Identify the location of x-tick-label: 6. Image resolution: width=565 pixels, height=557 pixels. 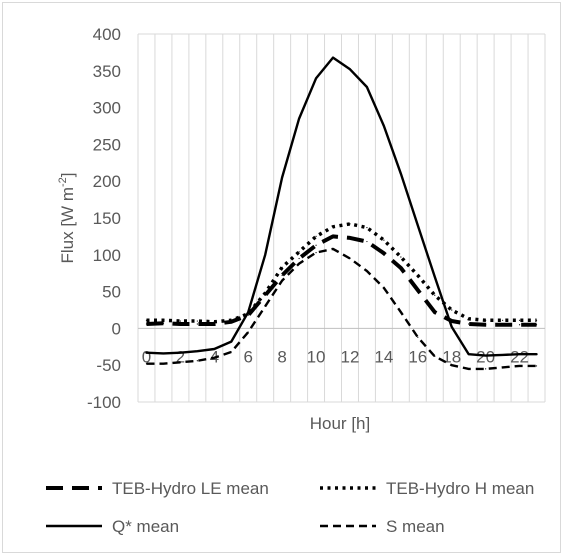
(247, 356).